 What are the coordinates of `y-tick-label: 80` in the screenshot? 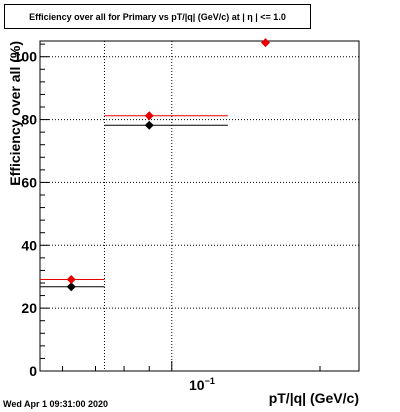 It's located at (29, 120).